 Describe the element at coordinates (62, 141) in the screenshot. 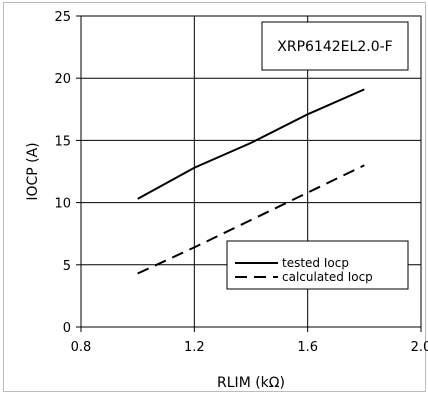

I see `y-tick-label: 15` at that location.